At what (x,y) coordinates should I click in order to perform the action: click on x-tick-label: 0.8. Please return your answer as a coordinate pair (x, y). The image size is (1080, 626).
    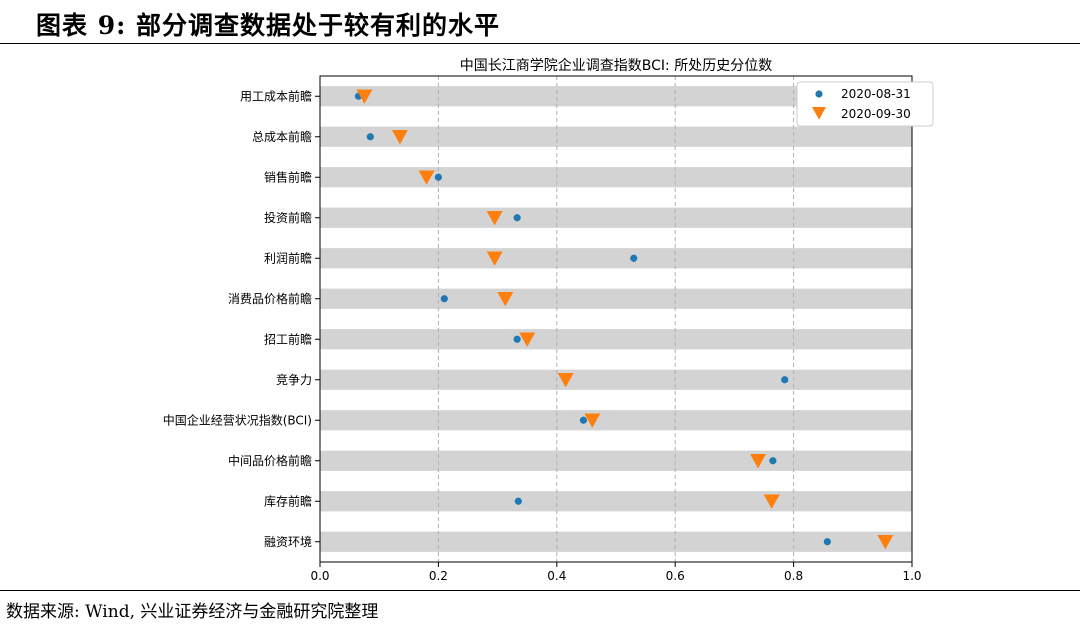
    Looking at the image, I should click on (793, 576).